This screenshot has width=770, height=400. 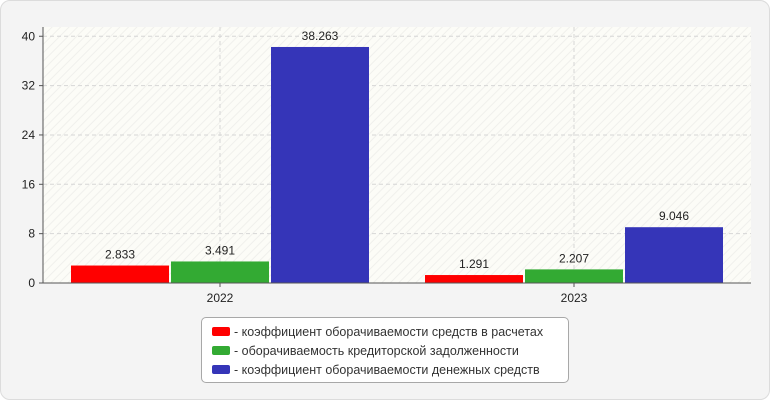 I want to click on y-tick-label: 32, so click(x=29, y=86).